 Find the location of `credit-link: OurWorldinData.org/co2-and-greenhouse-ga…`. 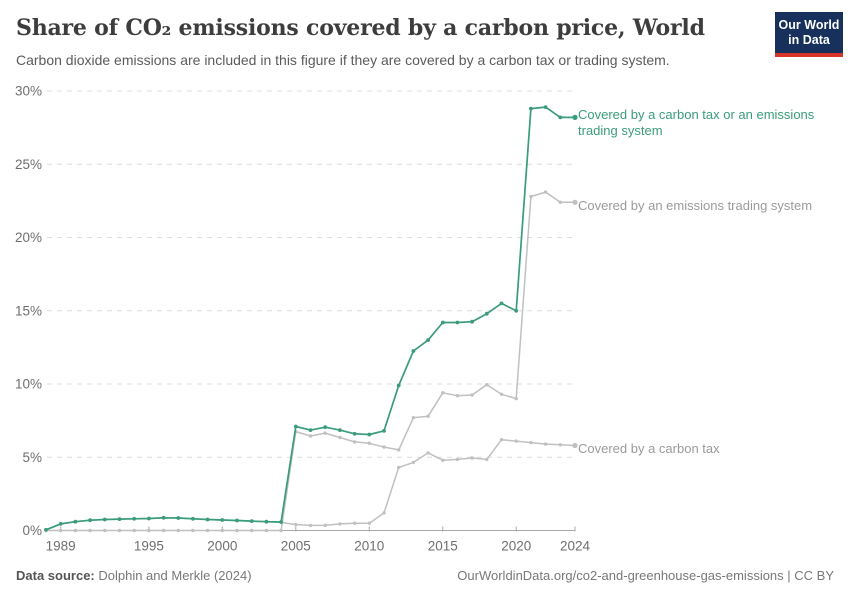

credit-link: OurWorldinData.org/co2-and-greenhouse-ga… is located at coordinates (645, 575).